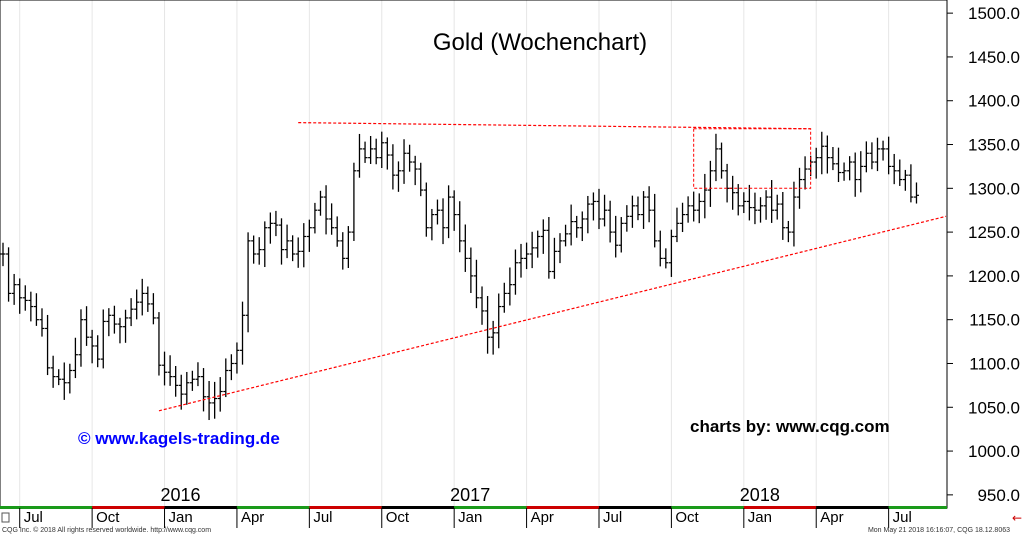 This screenshot has width=1024, height=536. I want to click on x-axis-ticks: Jul Oct Jan Apr Jul Oct Jan Apr Jul Oct Jan Apr Jul, so click(465, 518).